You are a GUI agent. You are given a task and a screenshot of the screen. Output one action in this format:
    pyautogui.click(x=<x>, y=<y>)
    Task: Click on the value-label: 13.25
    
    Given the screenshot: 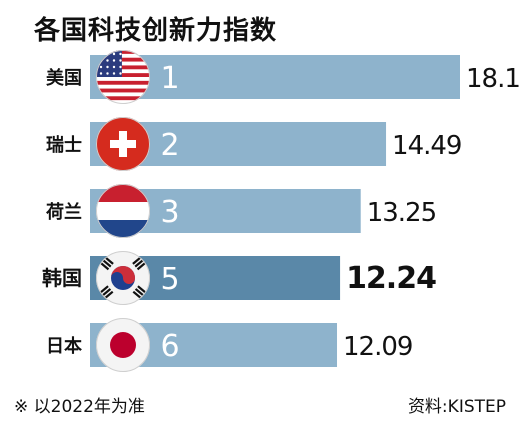 What is the action you would take?
    pyautogui.click(x=401, y=213)
    